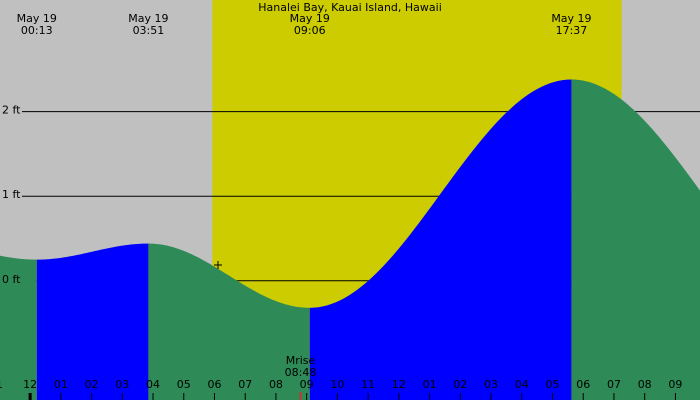 This screenshot has height=400, width=700. What do you see at coordinates (11, 279) in the screenshot?
I see `y-tick-label: 0 ft` at bounding box center [11, 279].